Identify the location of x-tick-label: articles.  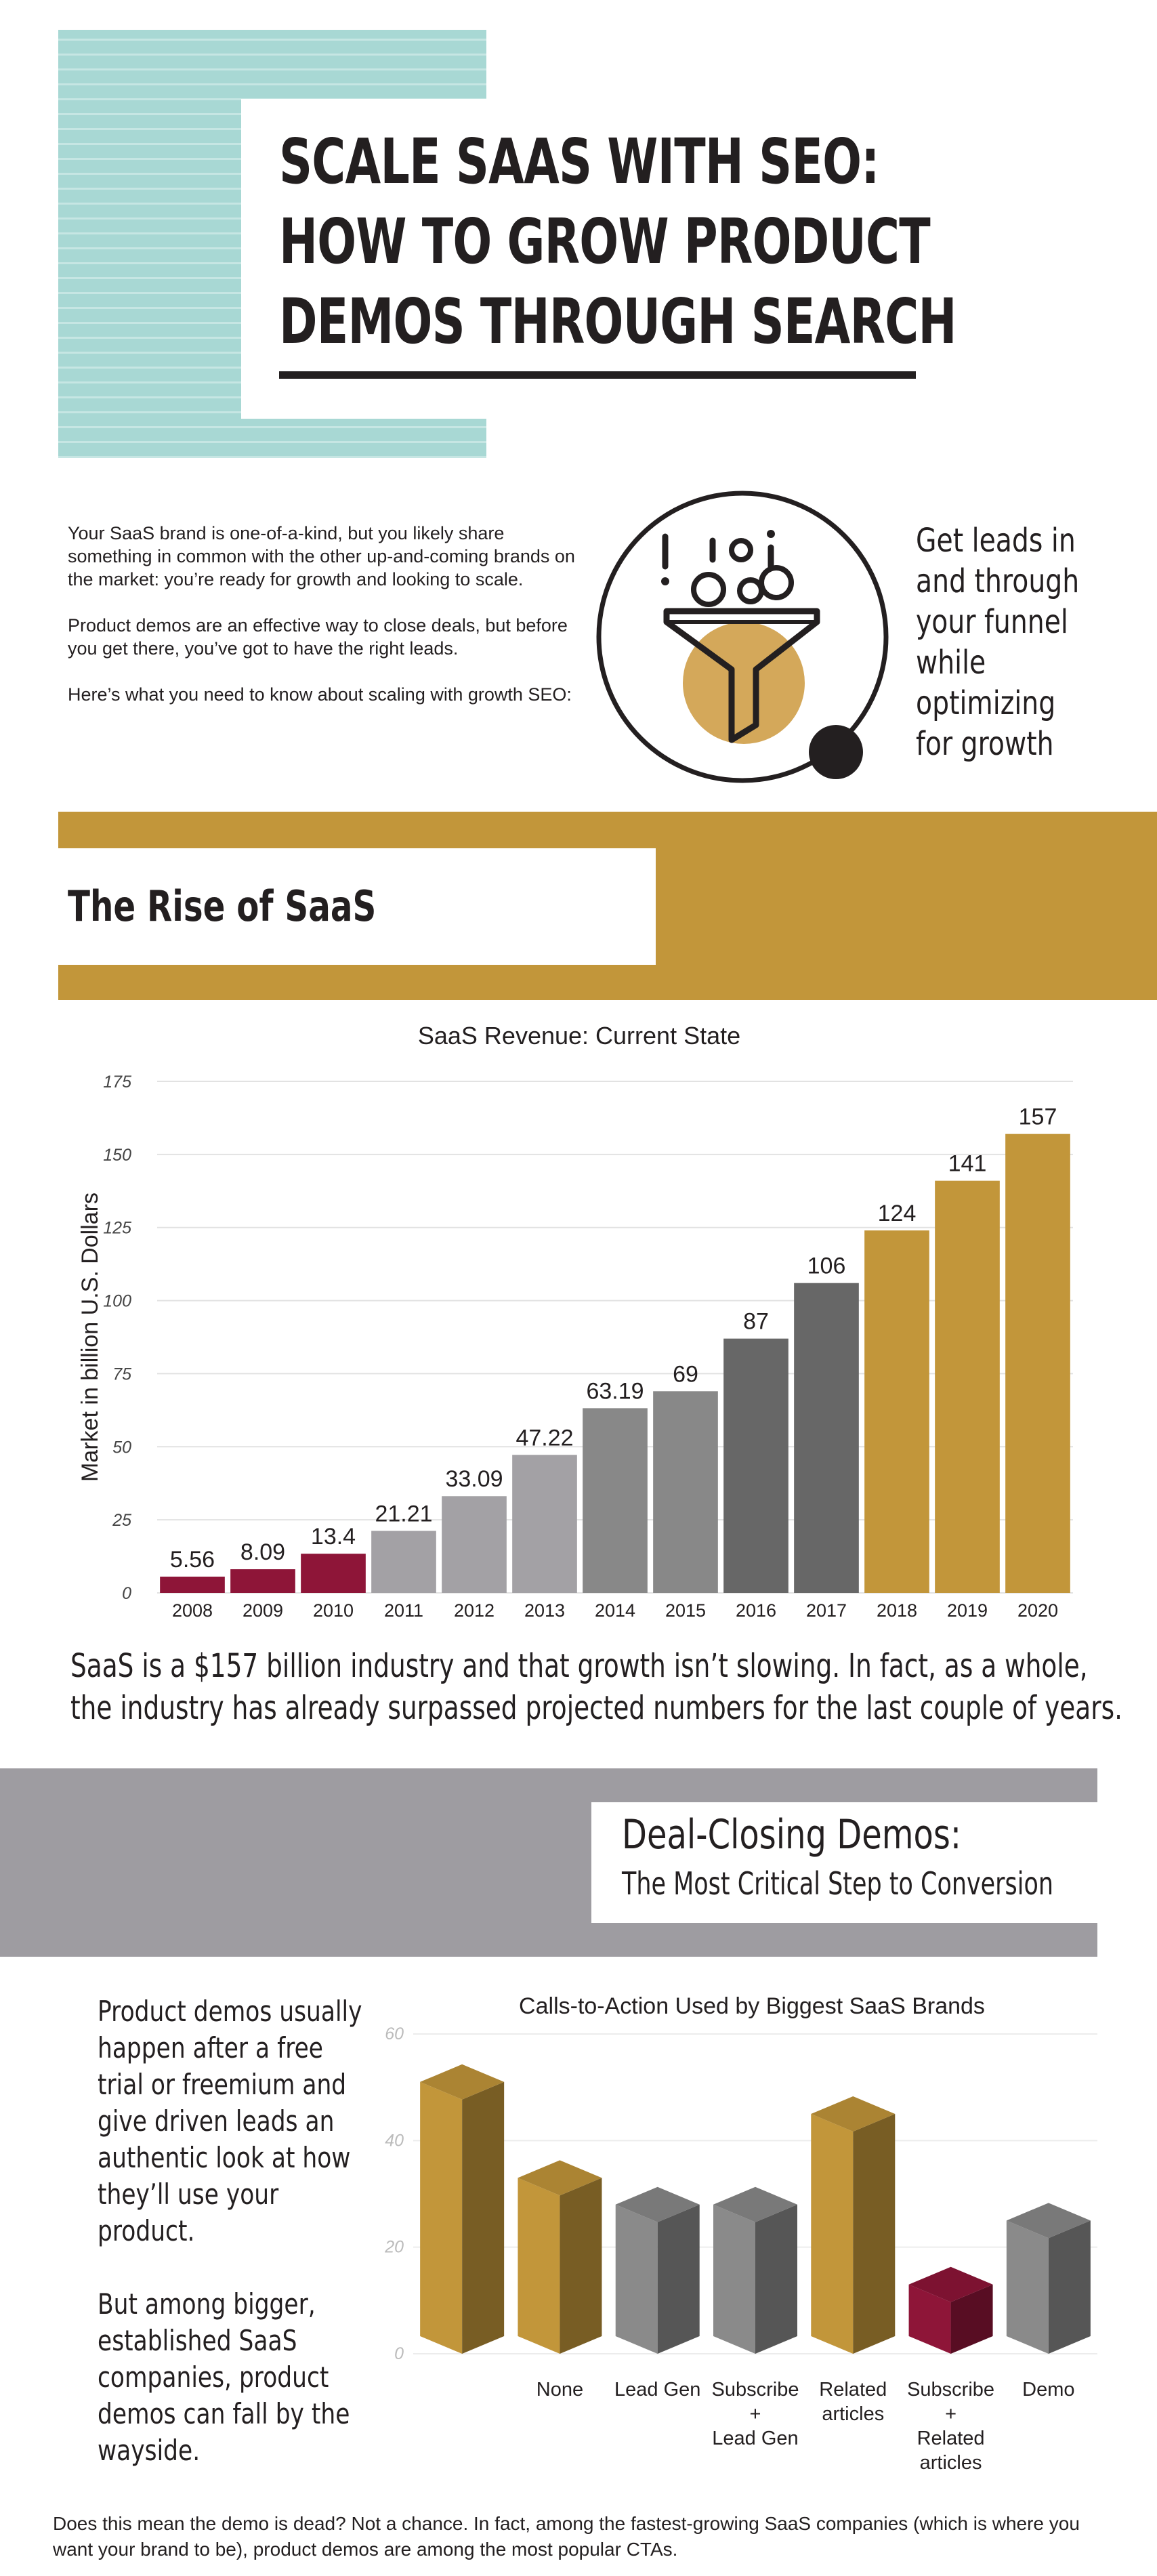
(853, 2414).